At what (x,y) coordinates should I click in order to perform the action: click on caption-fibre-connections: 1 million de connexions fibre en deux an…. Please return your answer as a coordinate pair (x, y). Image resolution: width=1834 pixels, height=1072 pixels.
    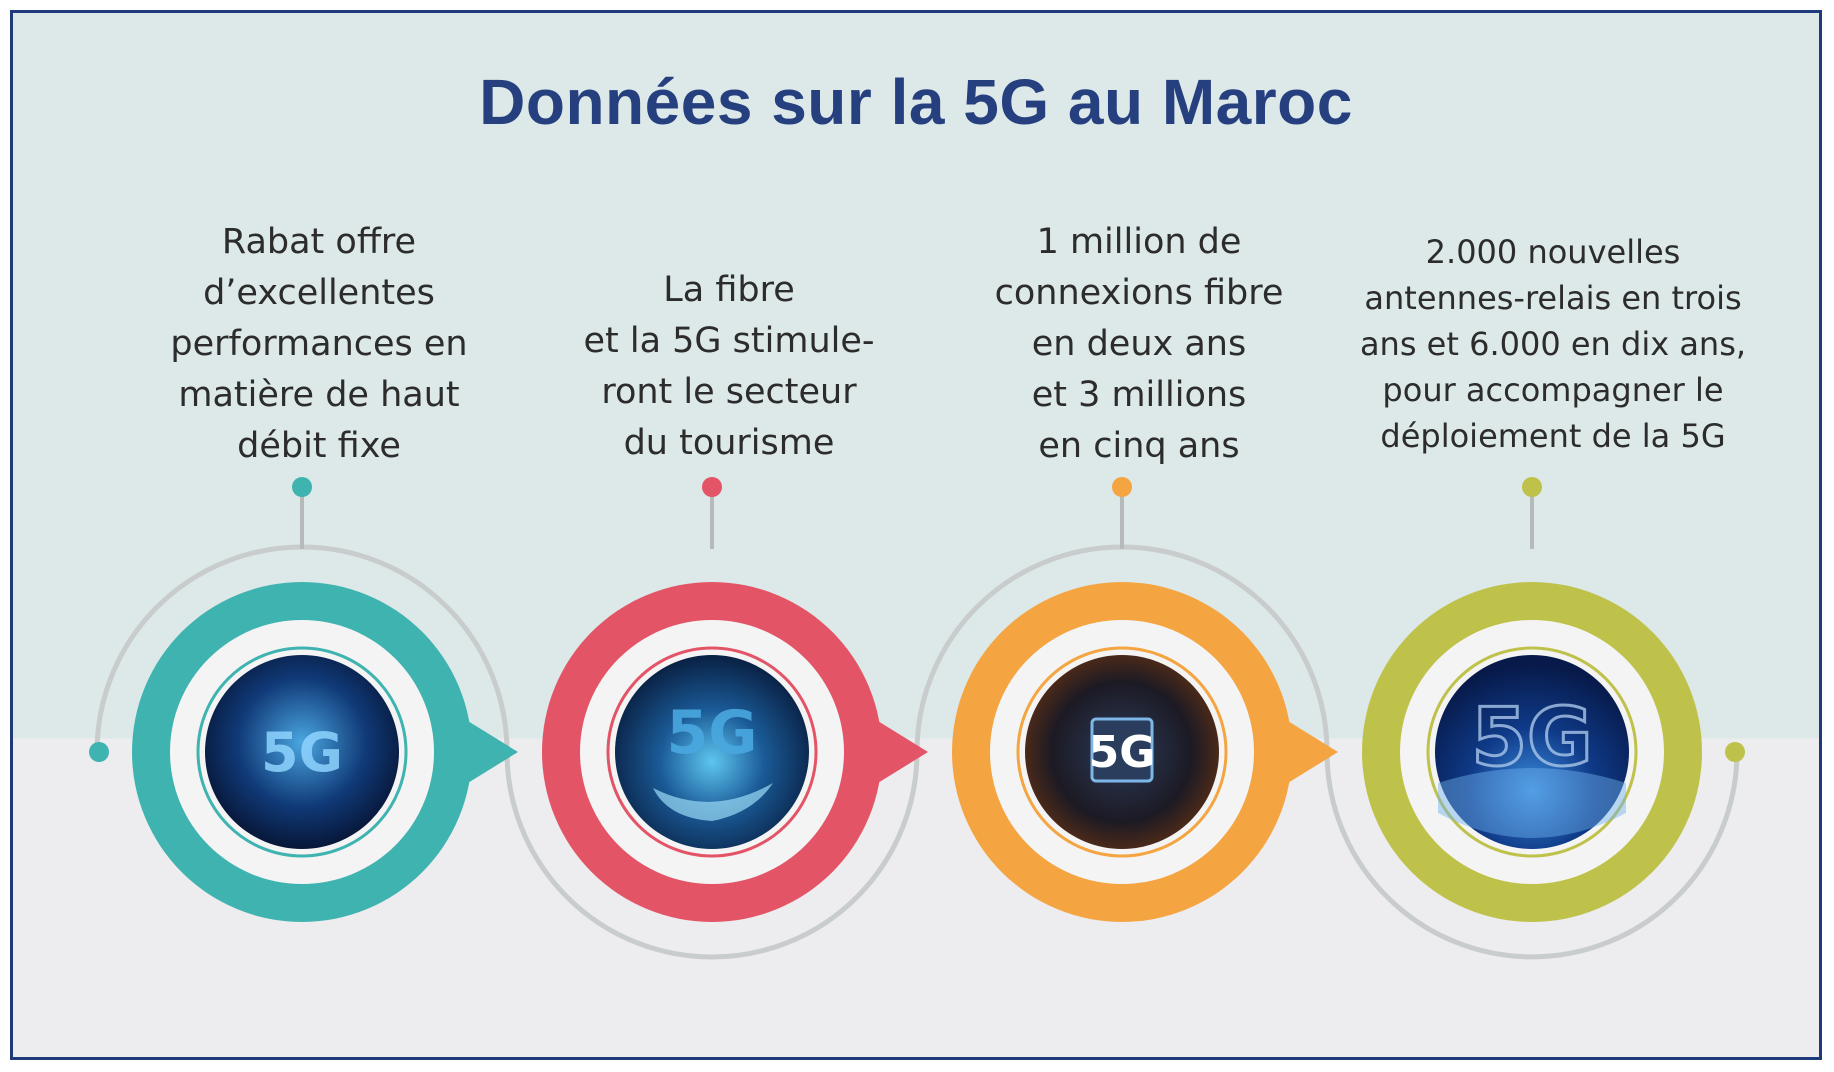
    Looking at the image, I should click on (1139, 344).